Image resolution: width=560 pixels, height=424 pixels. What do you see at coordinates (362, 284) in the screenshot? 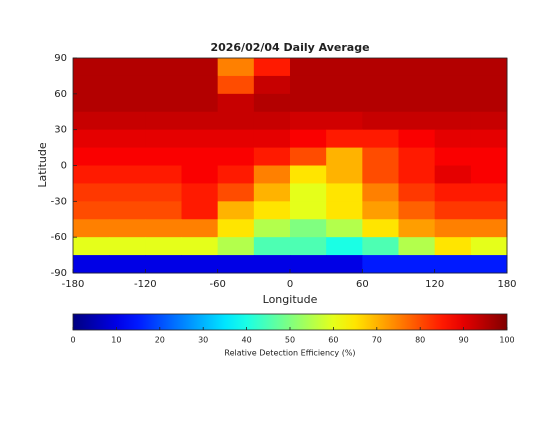
I see `x-tick-label: 60` at bounding box center [362, 284].